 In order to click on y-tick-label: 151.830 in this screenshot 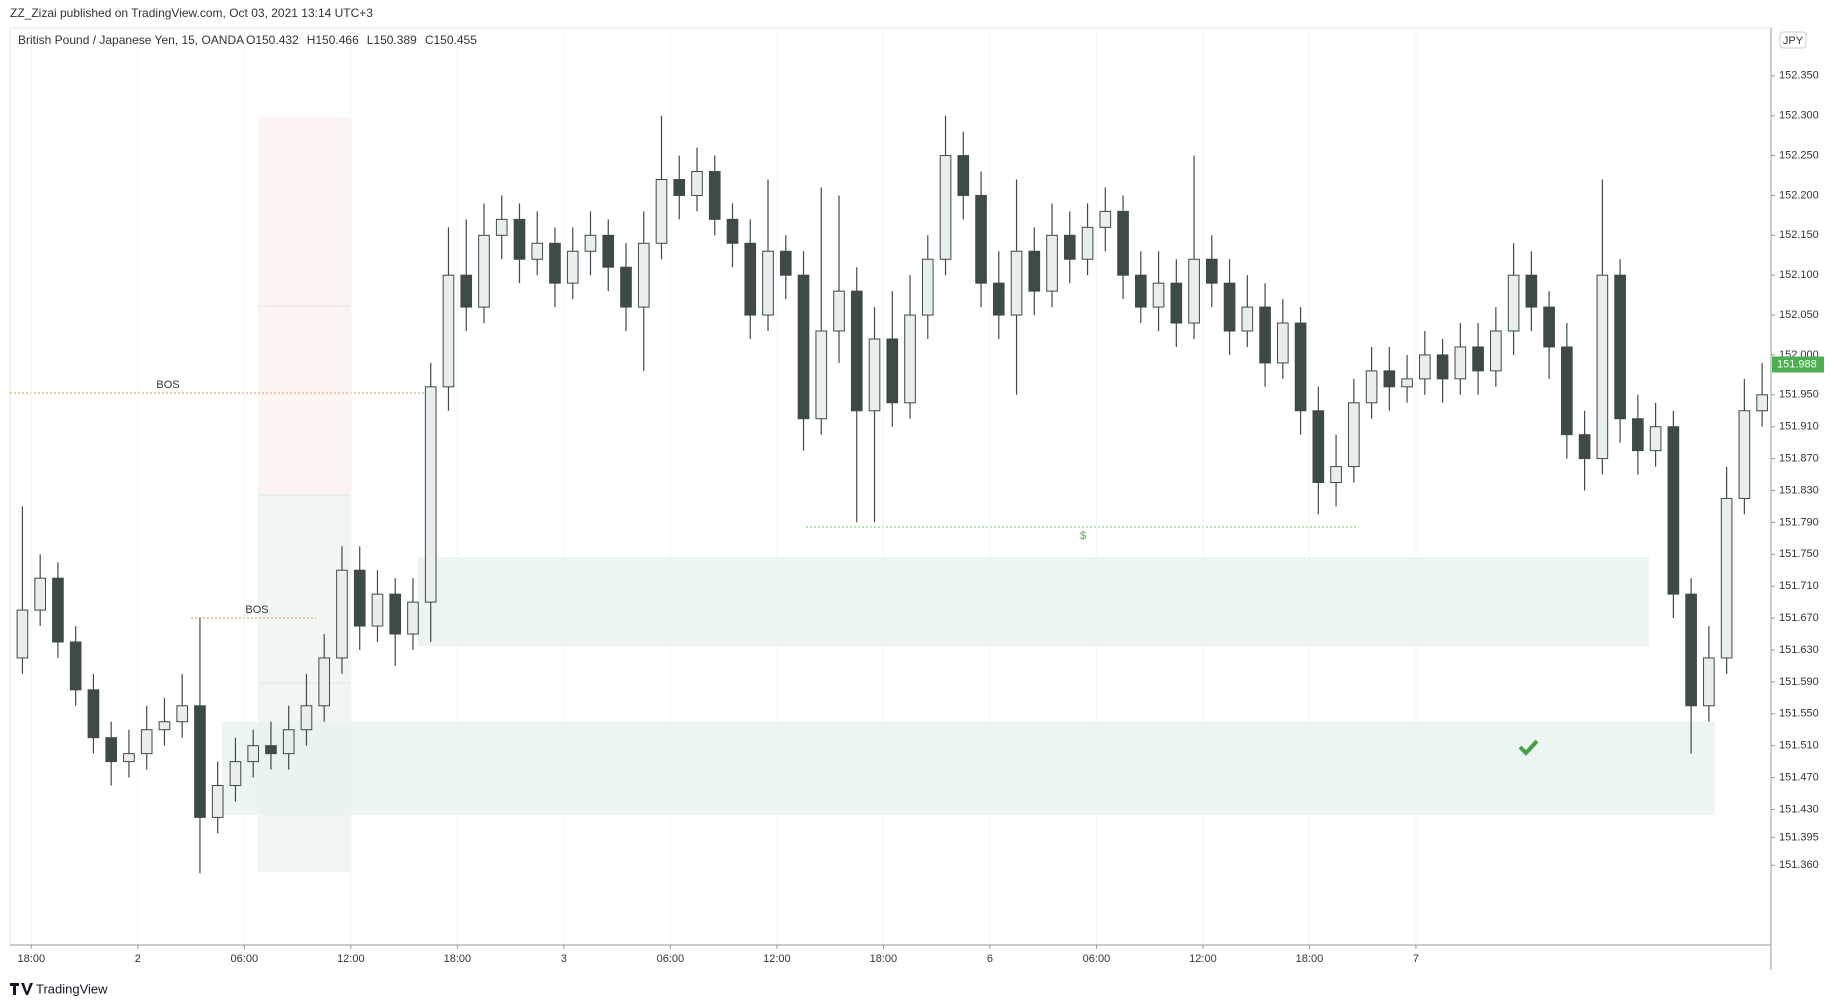, I will do `click(1799, 490)`.